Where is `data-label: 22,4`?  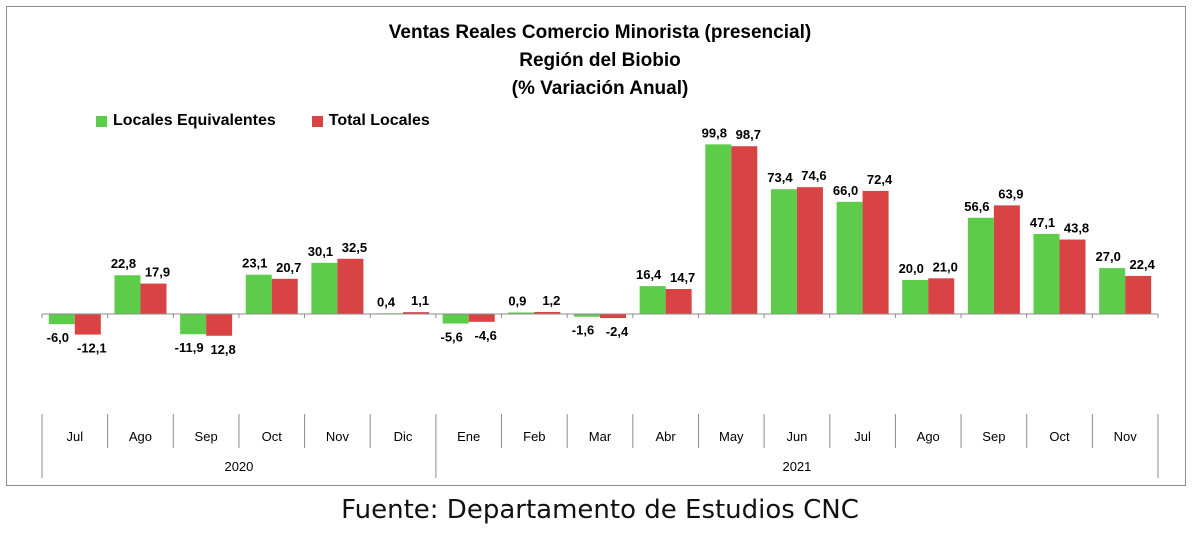
data-label: 22,4 is located at coordinates (1143, 264).